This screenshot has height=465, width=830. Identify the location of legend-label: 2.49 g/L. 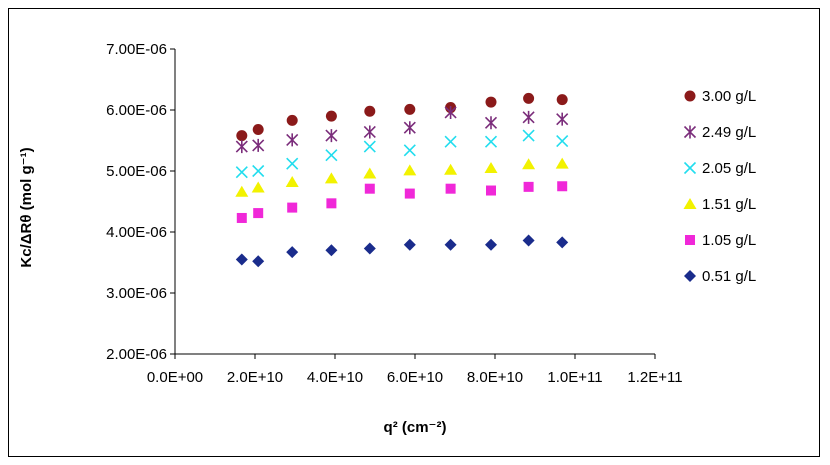
(729, 132).